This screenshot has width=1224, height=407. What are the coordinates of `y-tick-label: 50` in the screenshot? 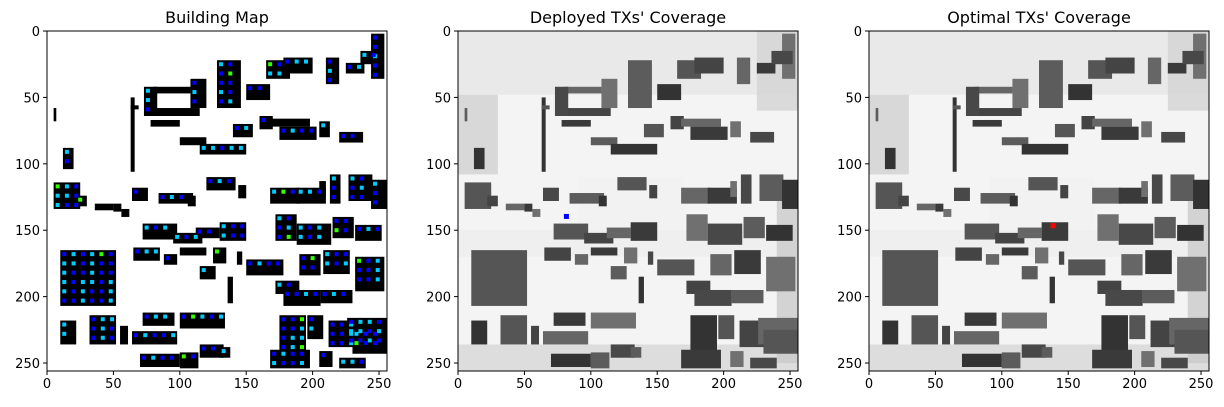 It's located at (31, 98).